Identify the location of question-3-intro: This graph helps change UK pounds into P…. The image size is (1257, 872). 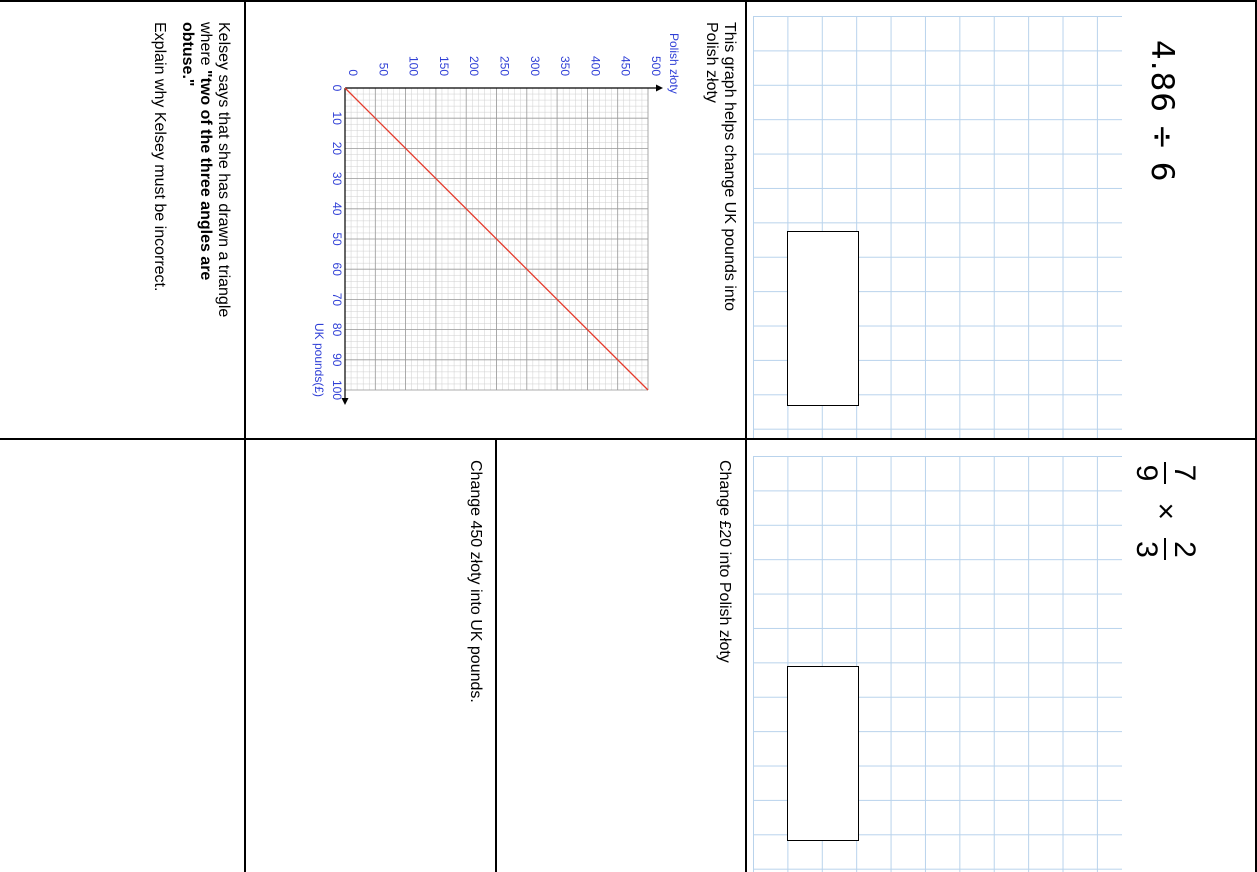
(720, 166).